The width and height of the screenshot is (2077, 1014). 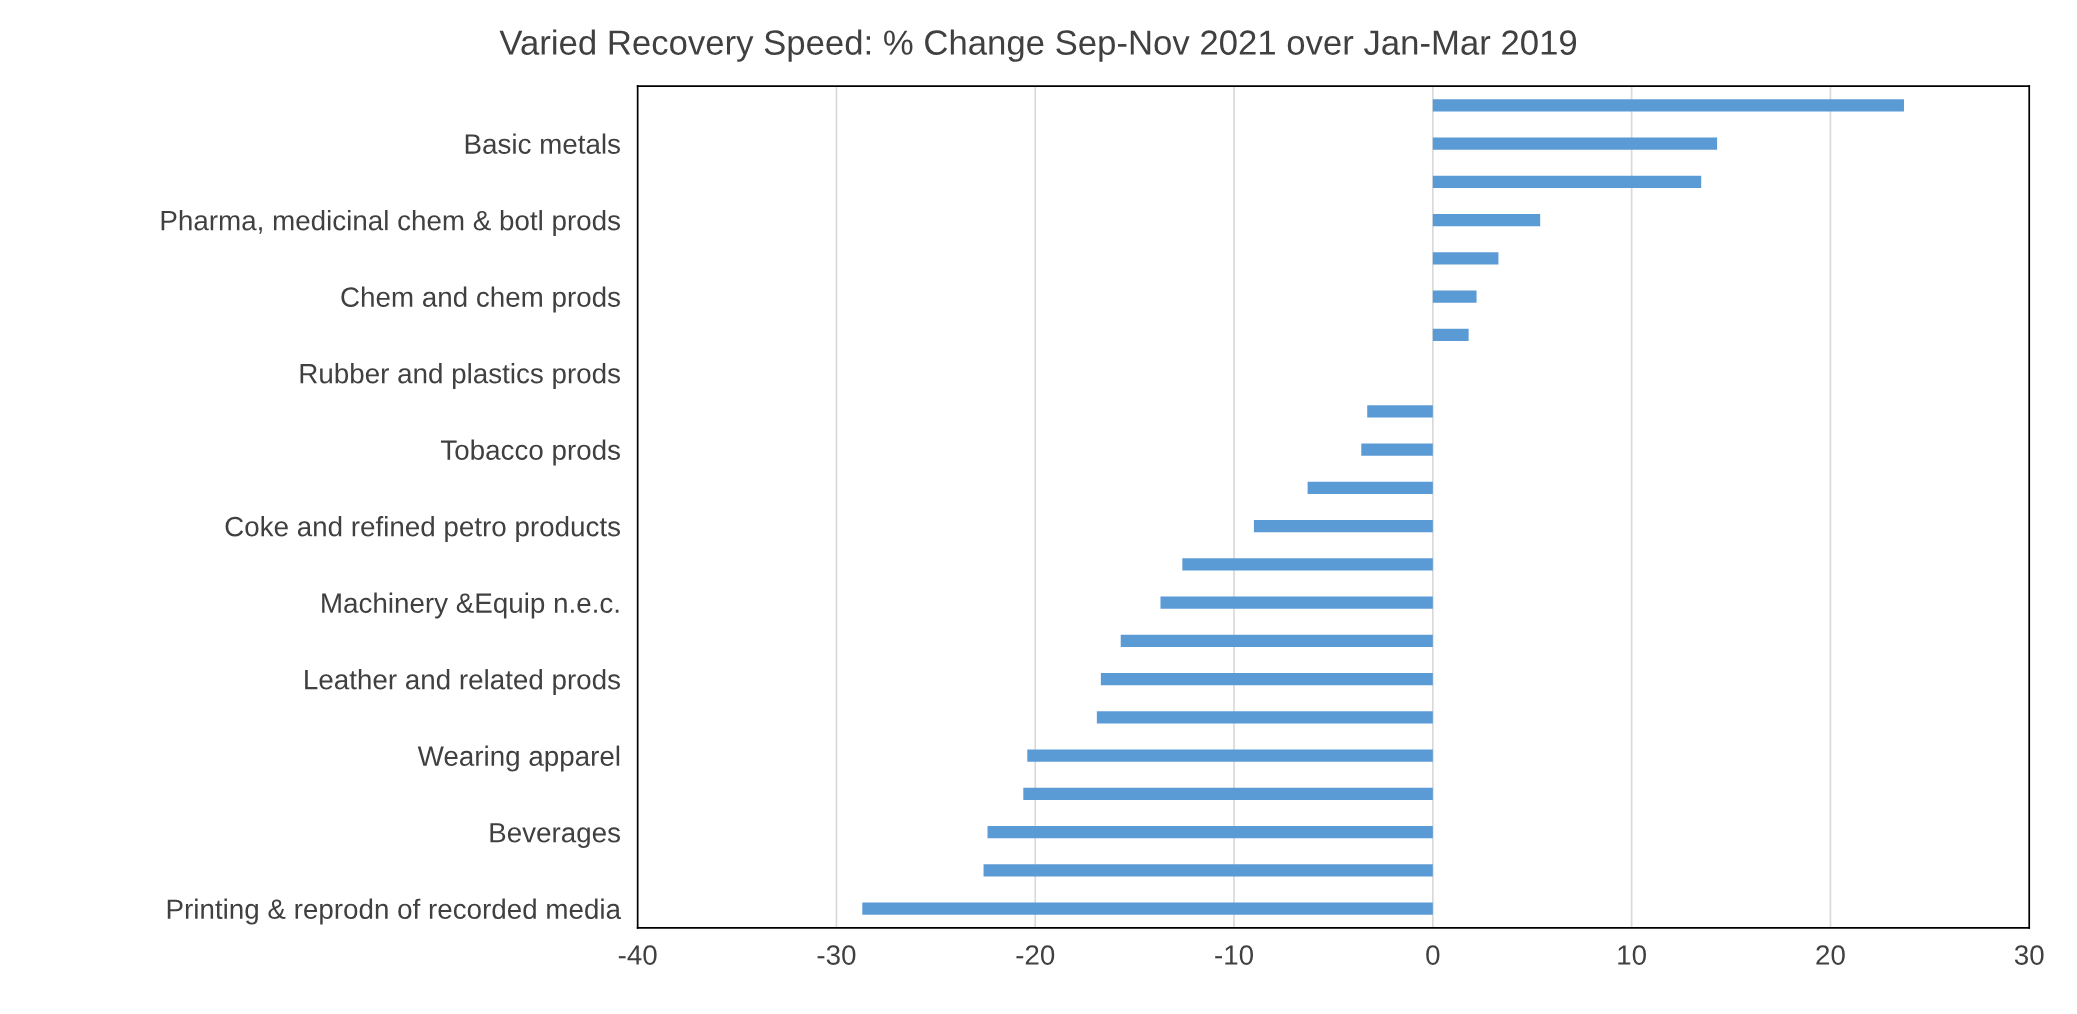 What do you see at coordinates (542, 143) in the screenshot?
I see `y-tick-label: Basic metals` at bounding box center [542, 143].